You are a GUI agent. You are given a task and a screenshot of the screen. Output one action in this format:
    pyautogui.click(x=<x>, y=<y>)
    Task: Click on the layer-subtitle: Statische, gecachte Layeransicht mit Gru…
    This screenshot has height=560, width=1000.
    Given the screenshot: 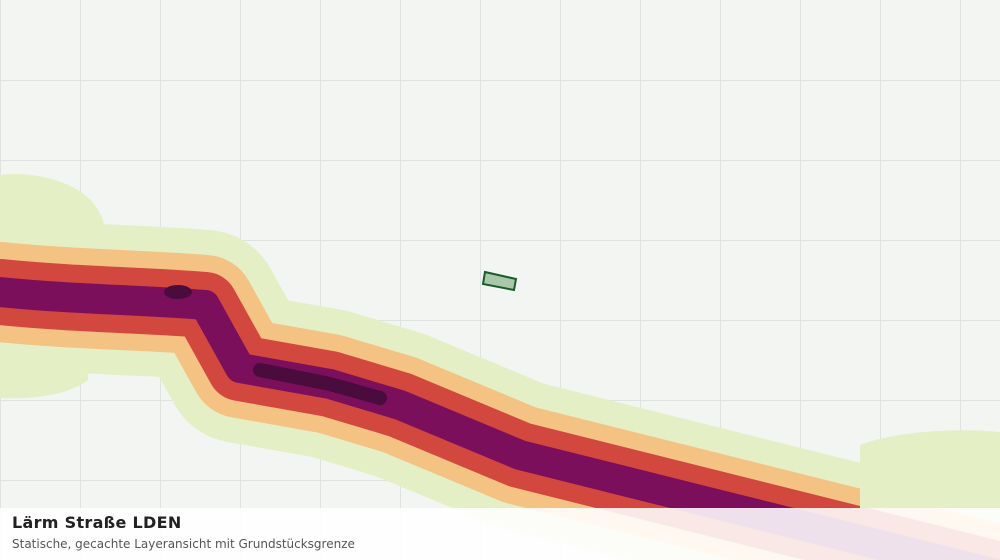 What is the action you would take?
    pyautogui.click(x=183, y=544)
    